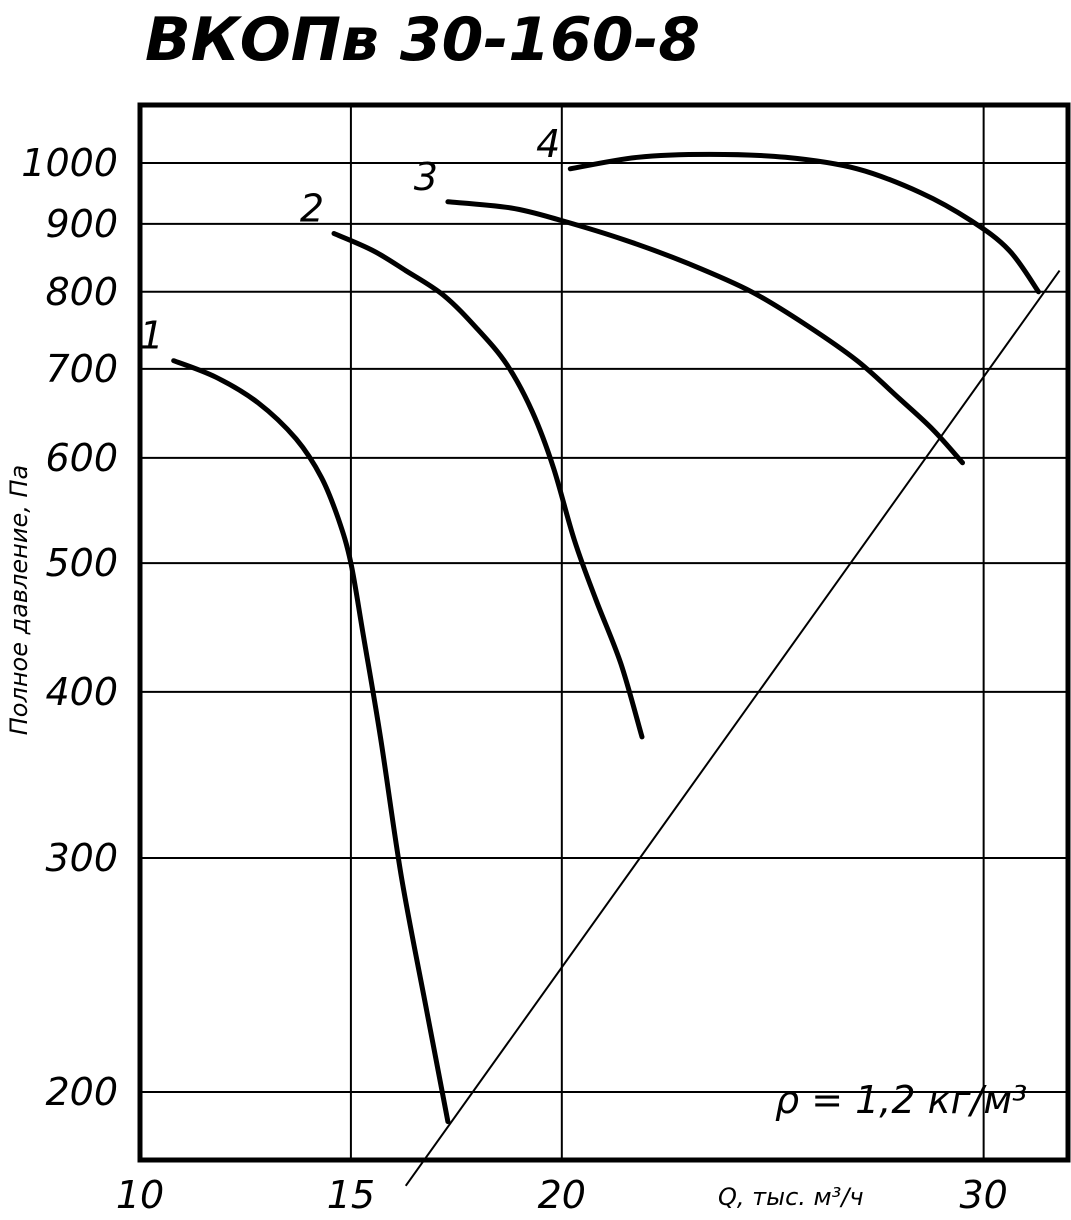  Describe the element at coordinates (81, 369) in the screenshot. I see `y-tick-label-700: 700` at that location.